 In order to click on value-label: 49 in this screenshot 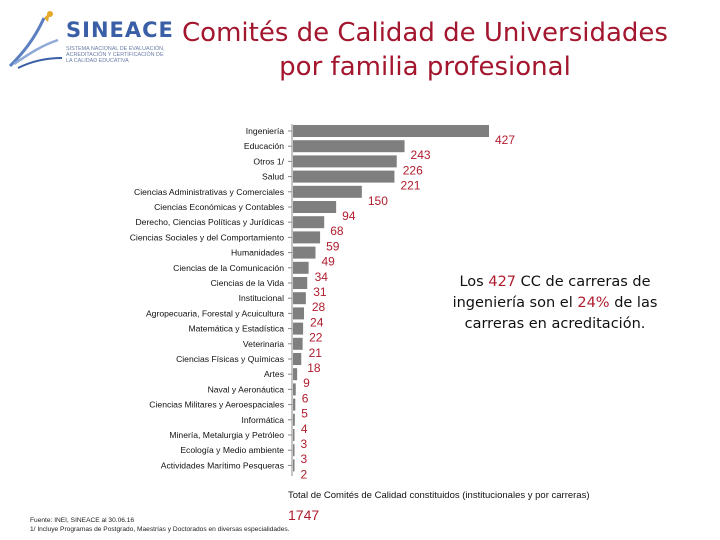, I will do `click(328, 262)`.